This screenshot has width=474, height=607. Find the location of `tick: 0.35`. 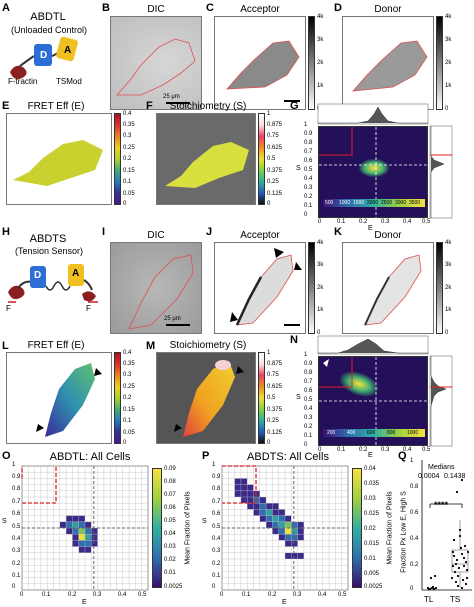

tick: 0.35 is located at coordinates (129, 364).